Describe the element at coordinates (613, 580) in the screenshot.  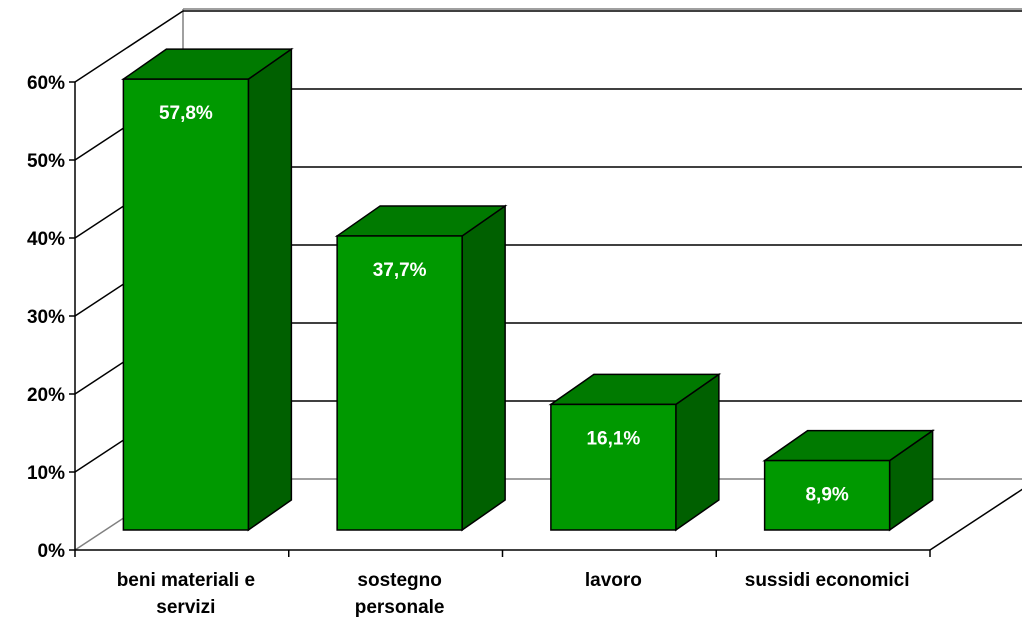
I see `category-label: lavoro` at that location.